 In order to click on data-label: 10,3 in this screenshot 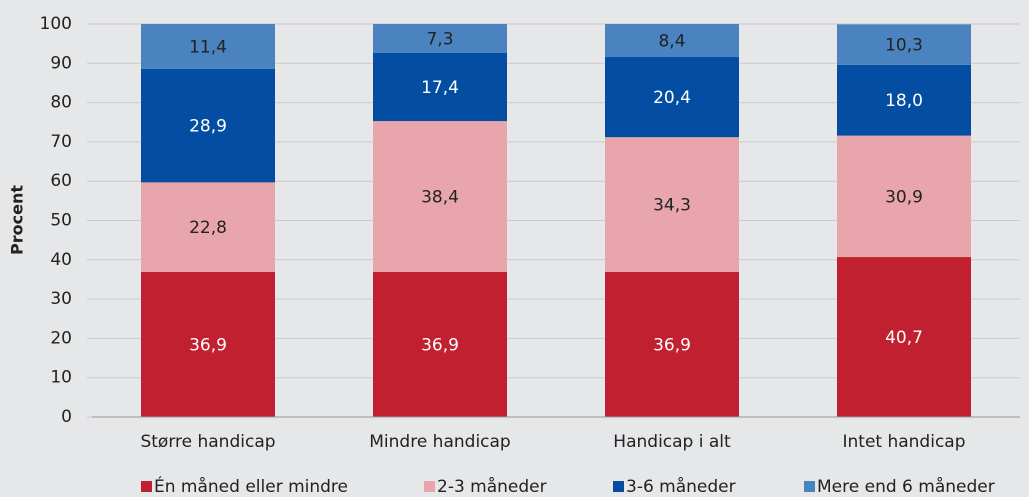, I will do `click(904, 46)`.